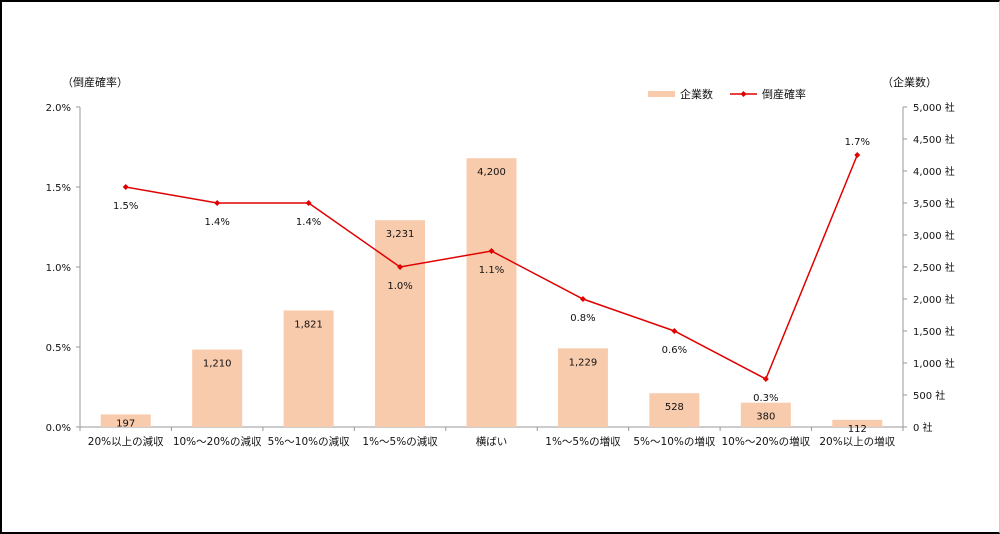 The width and height of the screenshot is (1000, 534). I want to click on rate-value-label: 0.6%, so click(674, 350).